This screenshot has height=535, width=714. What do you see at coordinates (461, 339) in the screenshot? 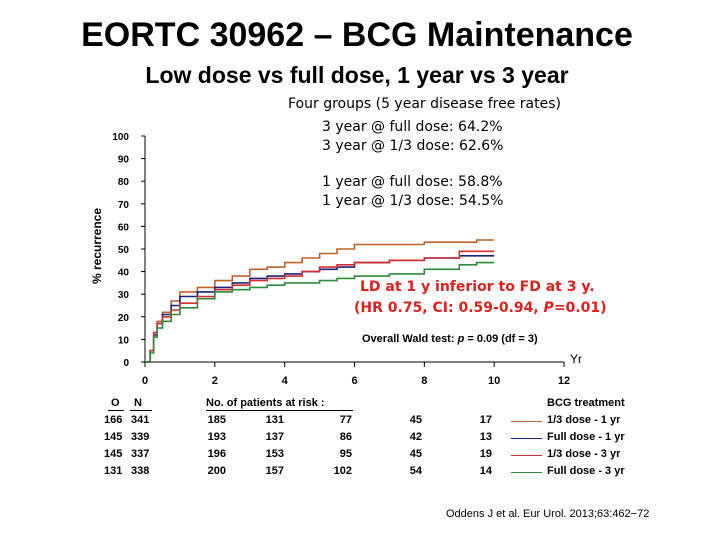
I see `wald-p-symbol: p` at bounding box center [461, 339].